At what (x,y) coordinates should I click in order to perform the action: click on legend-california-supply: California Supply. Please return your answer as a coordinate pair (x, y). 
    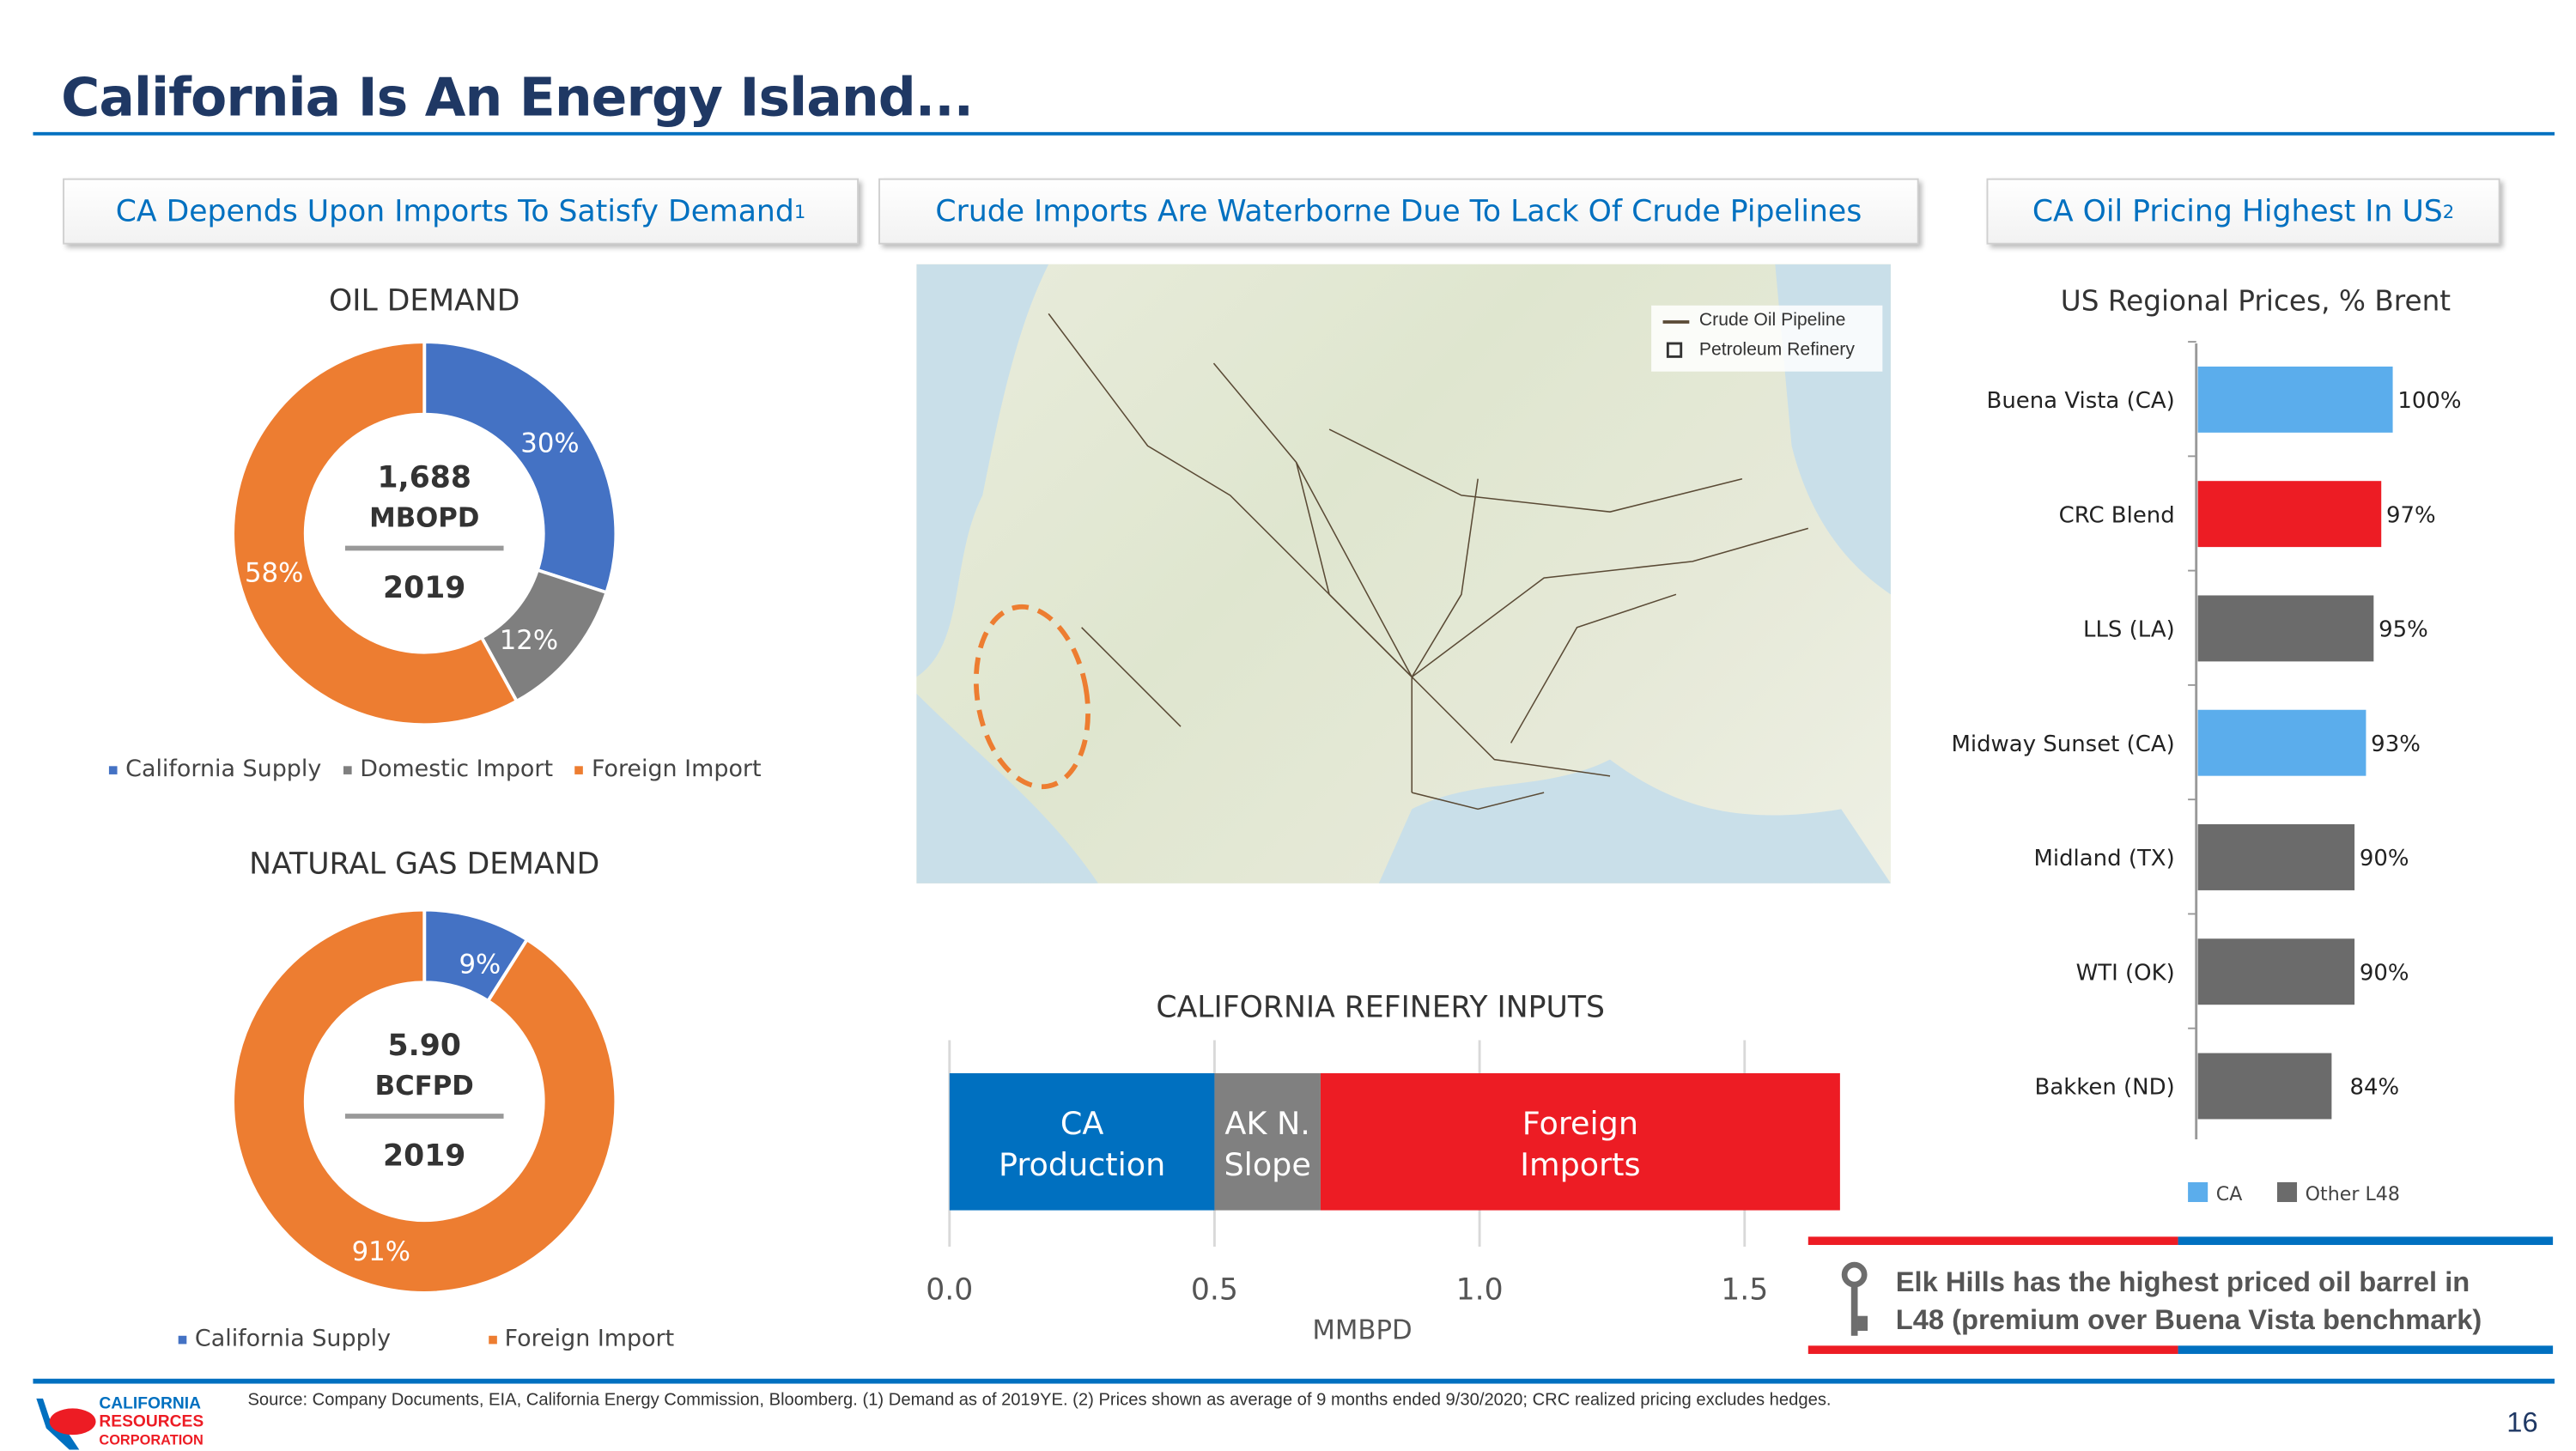
    Looking at the image, I should click on (215, 770).